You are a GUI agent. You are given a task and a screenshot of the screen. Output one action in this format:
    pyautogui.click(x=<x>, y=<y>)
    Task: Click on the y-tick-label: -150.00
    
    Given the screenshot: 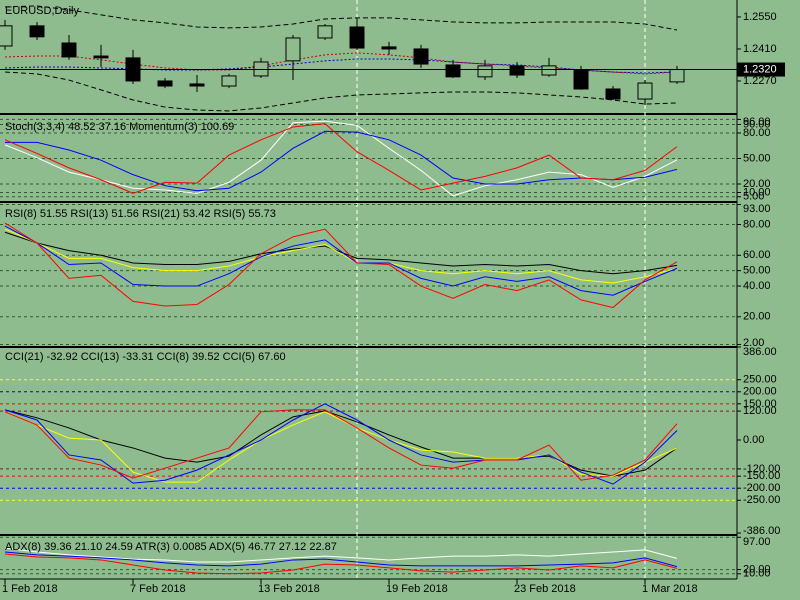 What is the action you would take?
    pyautogui.click(x=761, y=476)
    